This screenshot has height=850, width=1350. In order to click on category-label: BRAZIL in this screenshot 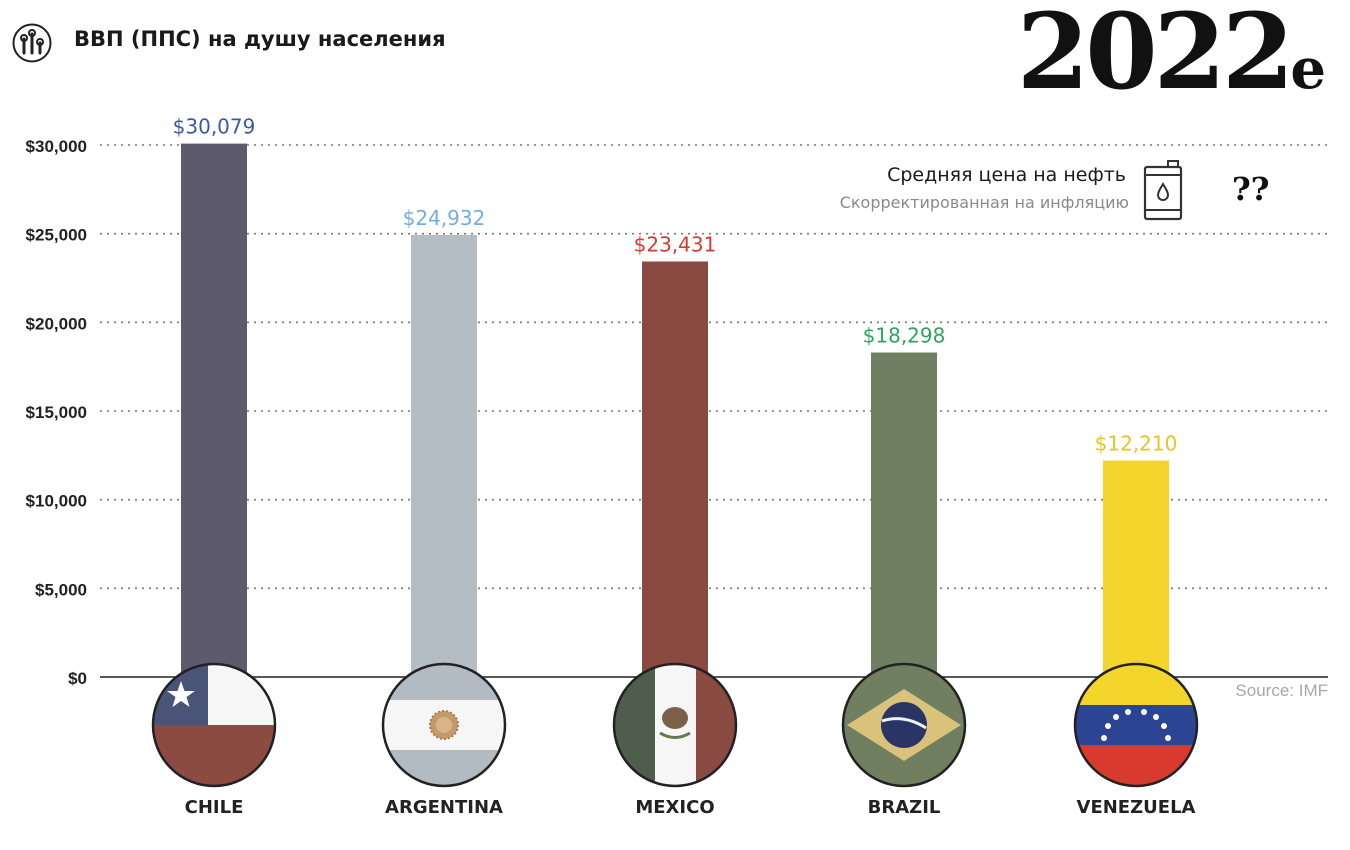, I will do `click(904, 807)`.